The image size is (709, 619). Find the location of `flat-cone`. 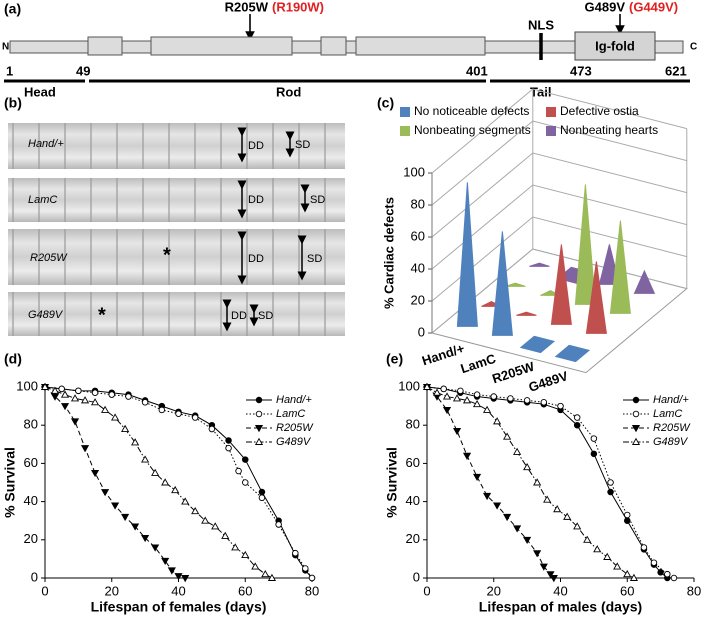

flat-cone is located at coordinates (572, 353).